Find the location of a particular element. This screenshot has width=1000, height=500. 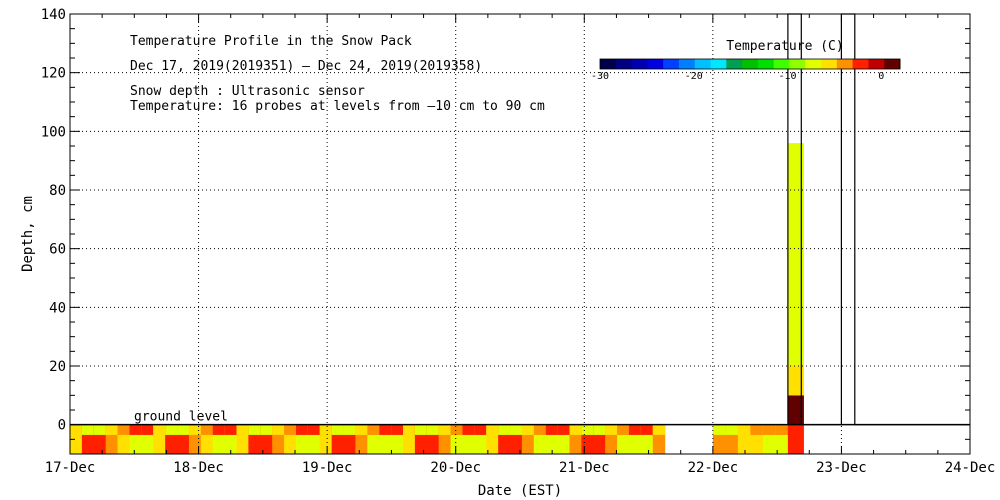

y-tick-label: 60 is located at coordinates (57, 250).